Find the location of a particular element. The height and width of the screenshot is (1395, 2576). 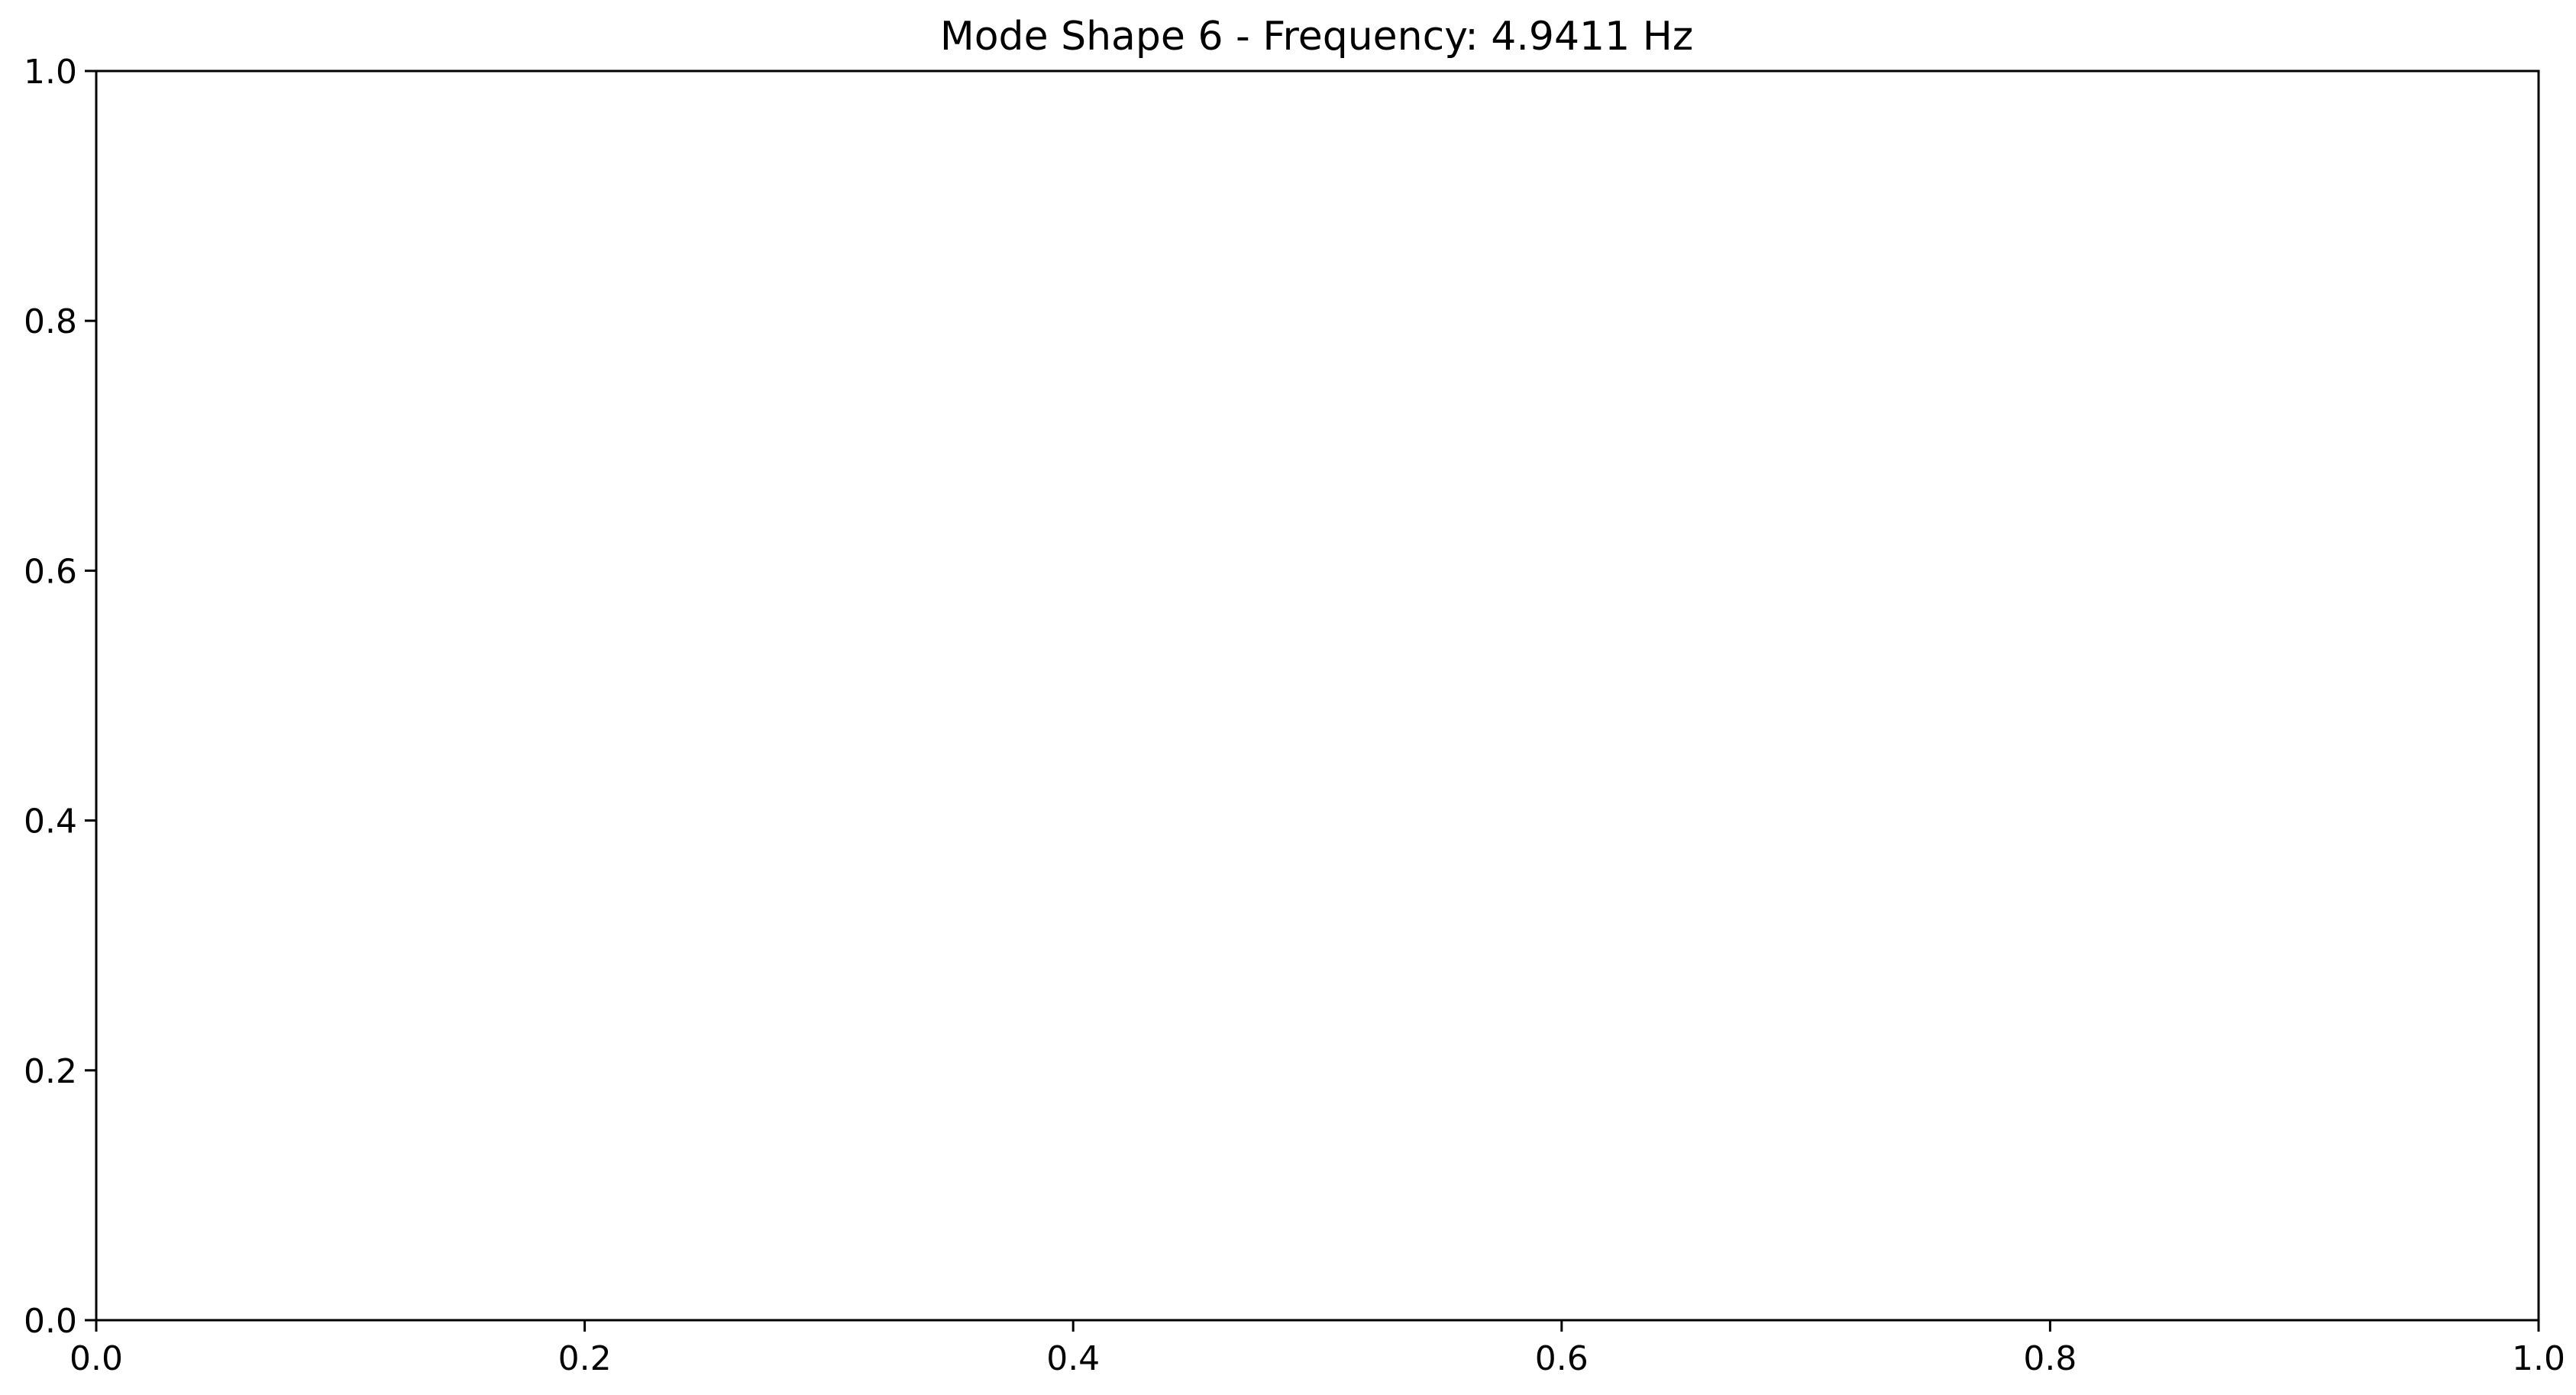

x-tick-label: 1.0 is located at coordinates (2538, 1358).